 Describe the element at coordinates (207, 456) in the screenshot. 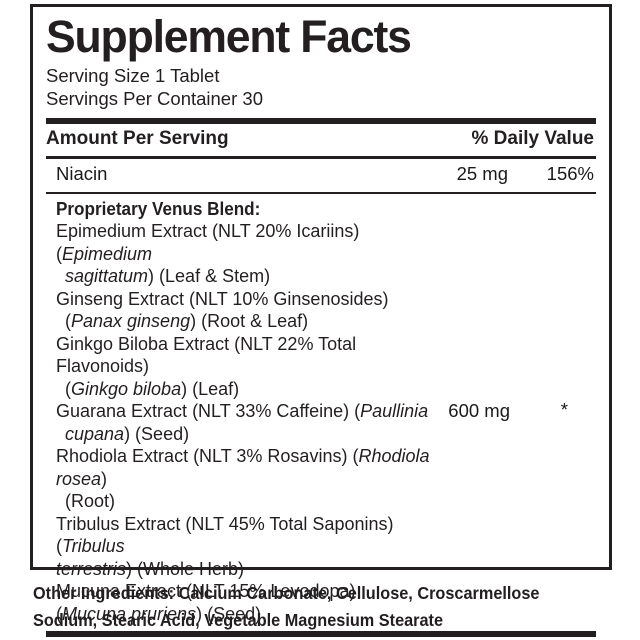

I see `blend-item-text: Rhodiola Extract (NLT 3% Rosavins) (` at that location.